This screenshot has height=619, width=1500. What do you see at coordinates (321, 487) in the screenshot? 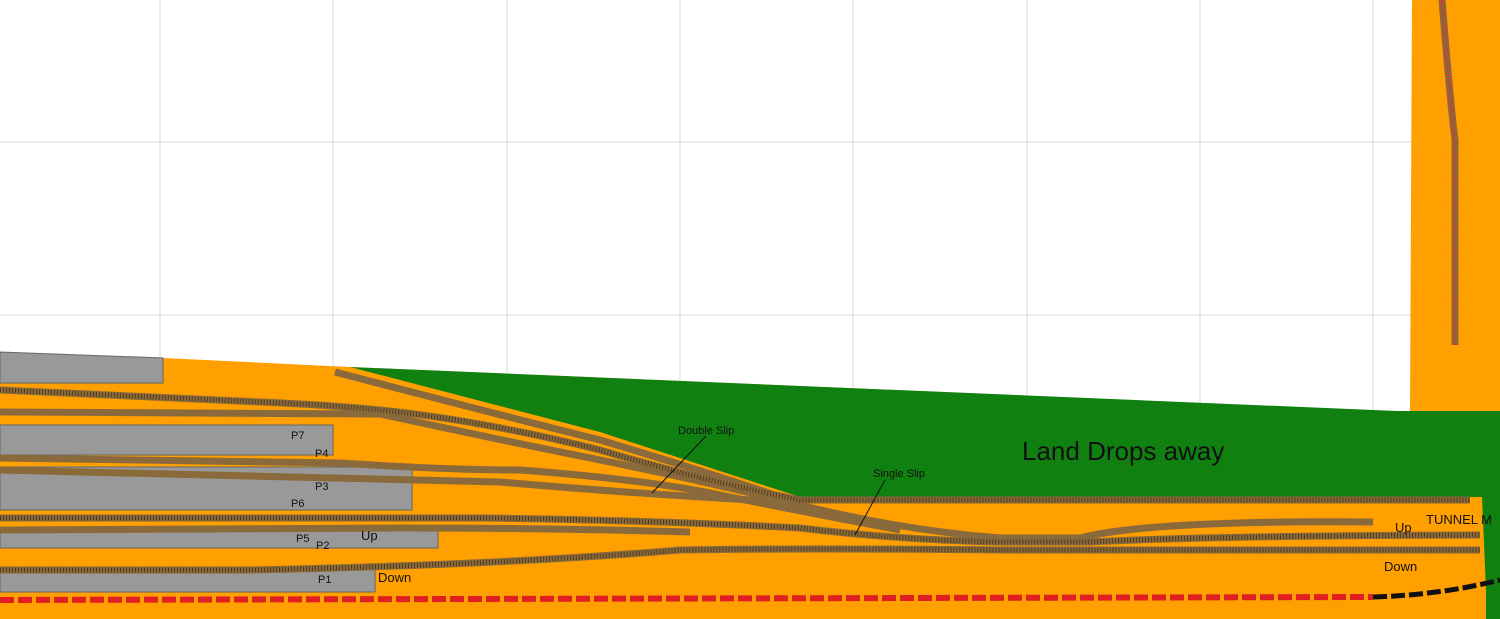
I see `platform-label: P3` at bounding box center [321, 487].